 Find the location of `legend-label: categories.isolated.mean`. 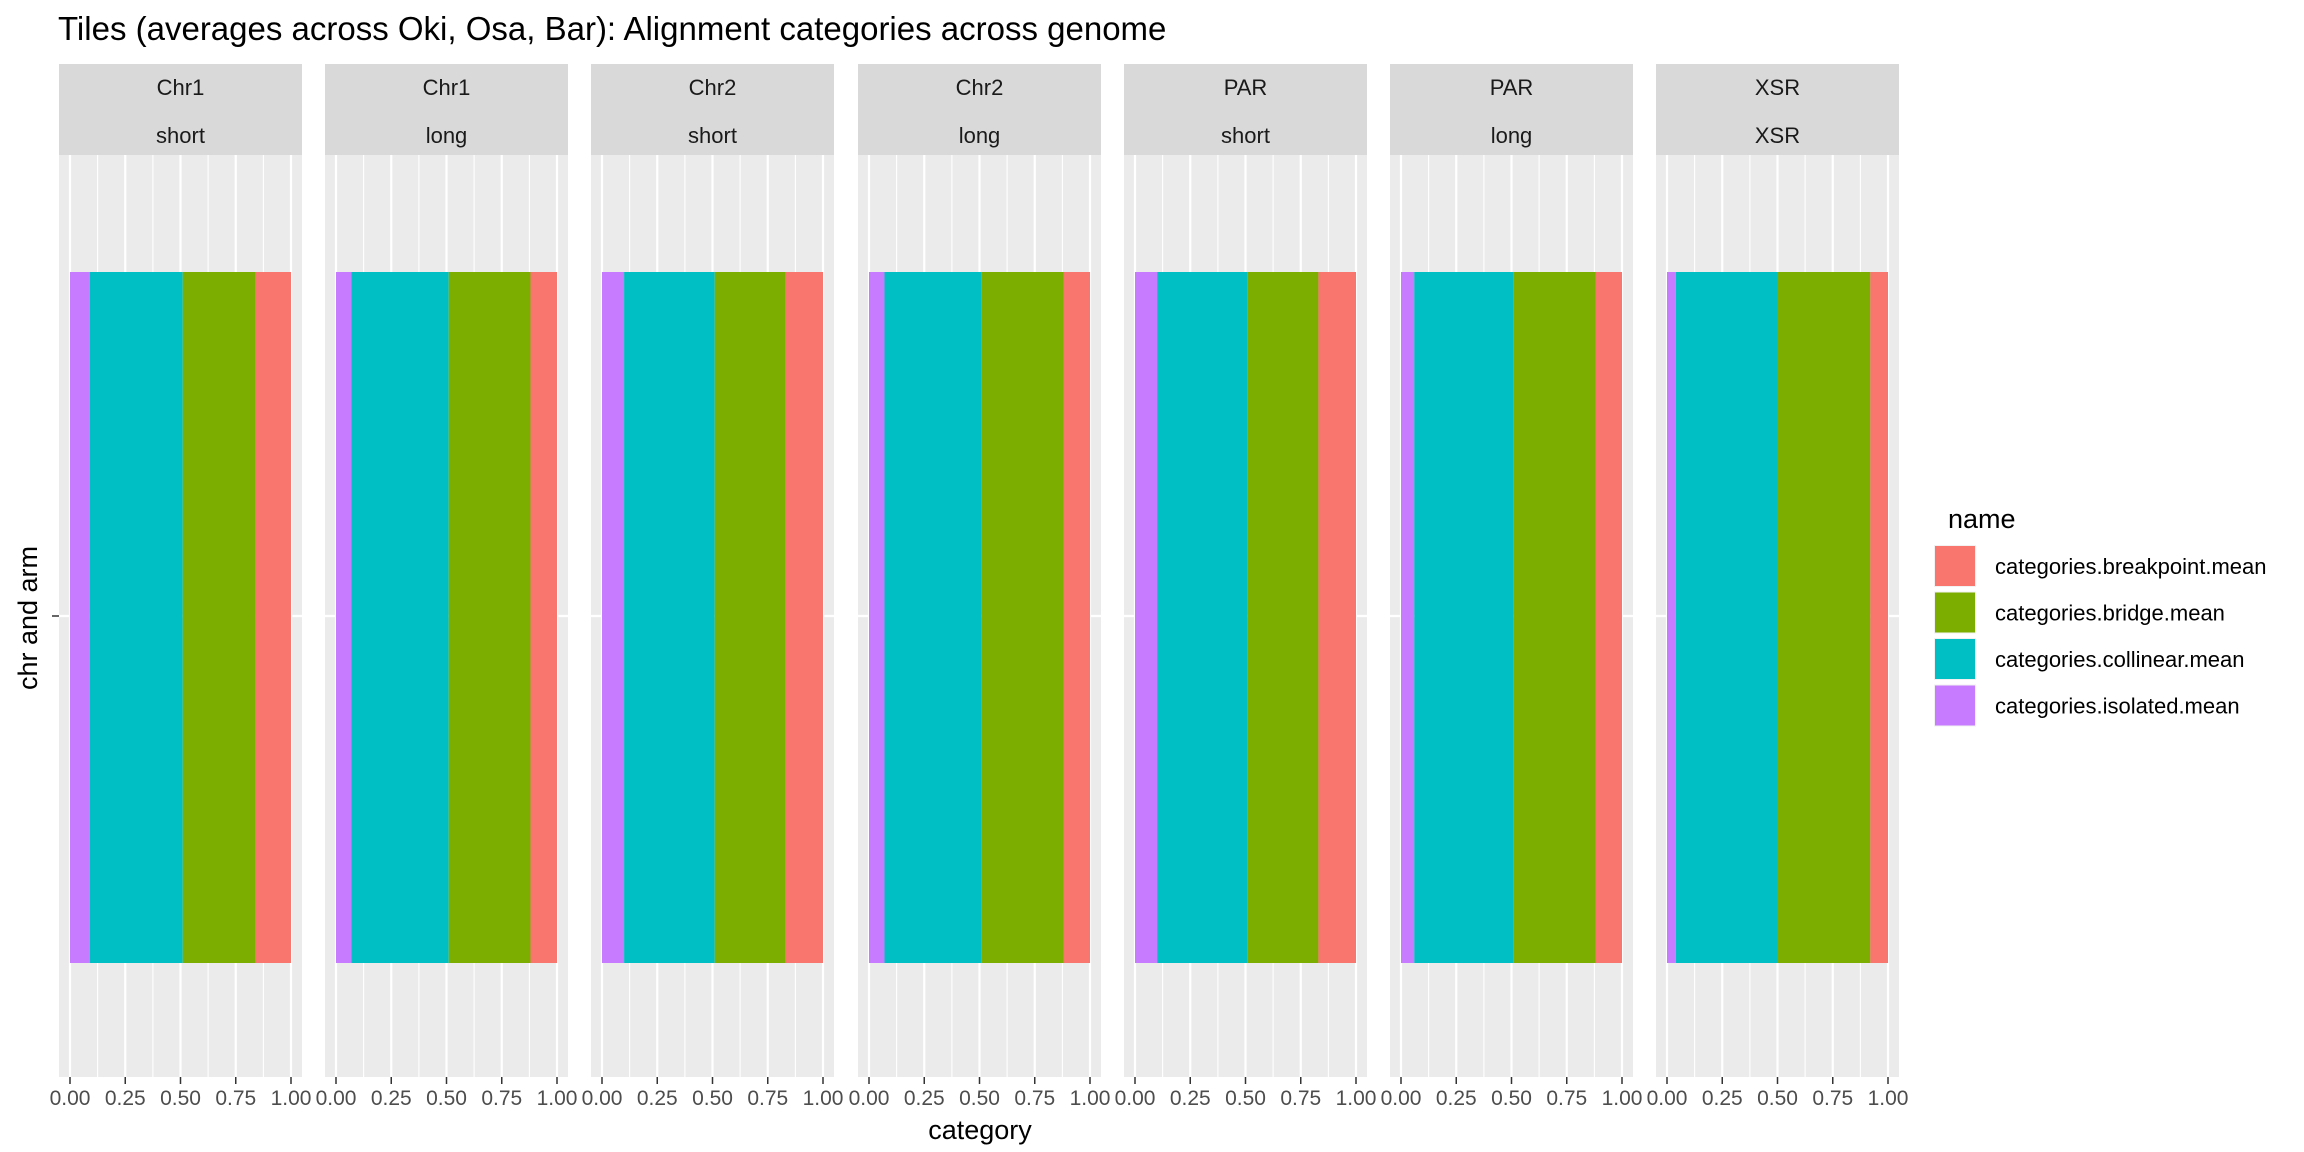

legend-label: categories.isolated.mean is located at coordinates (2117, 706).